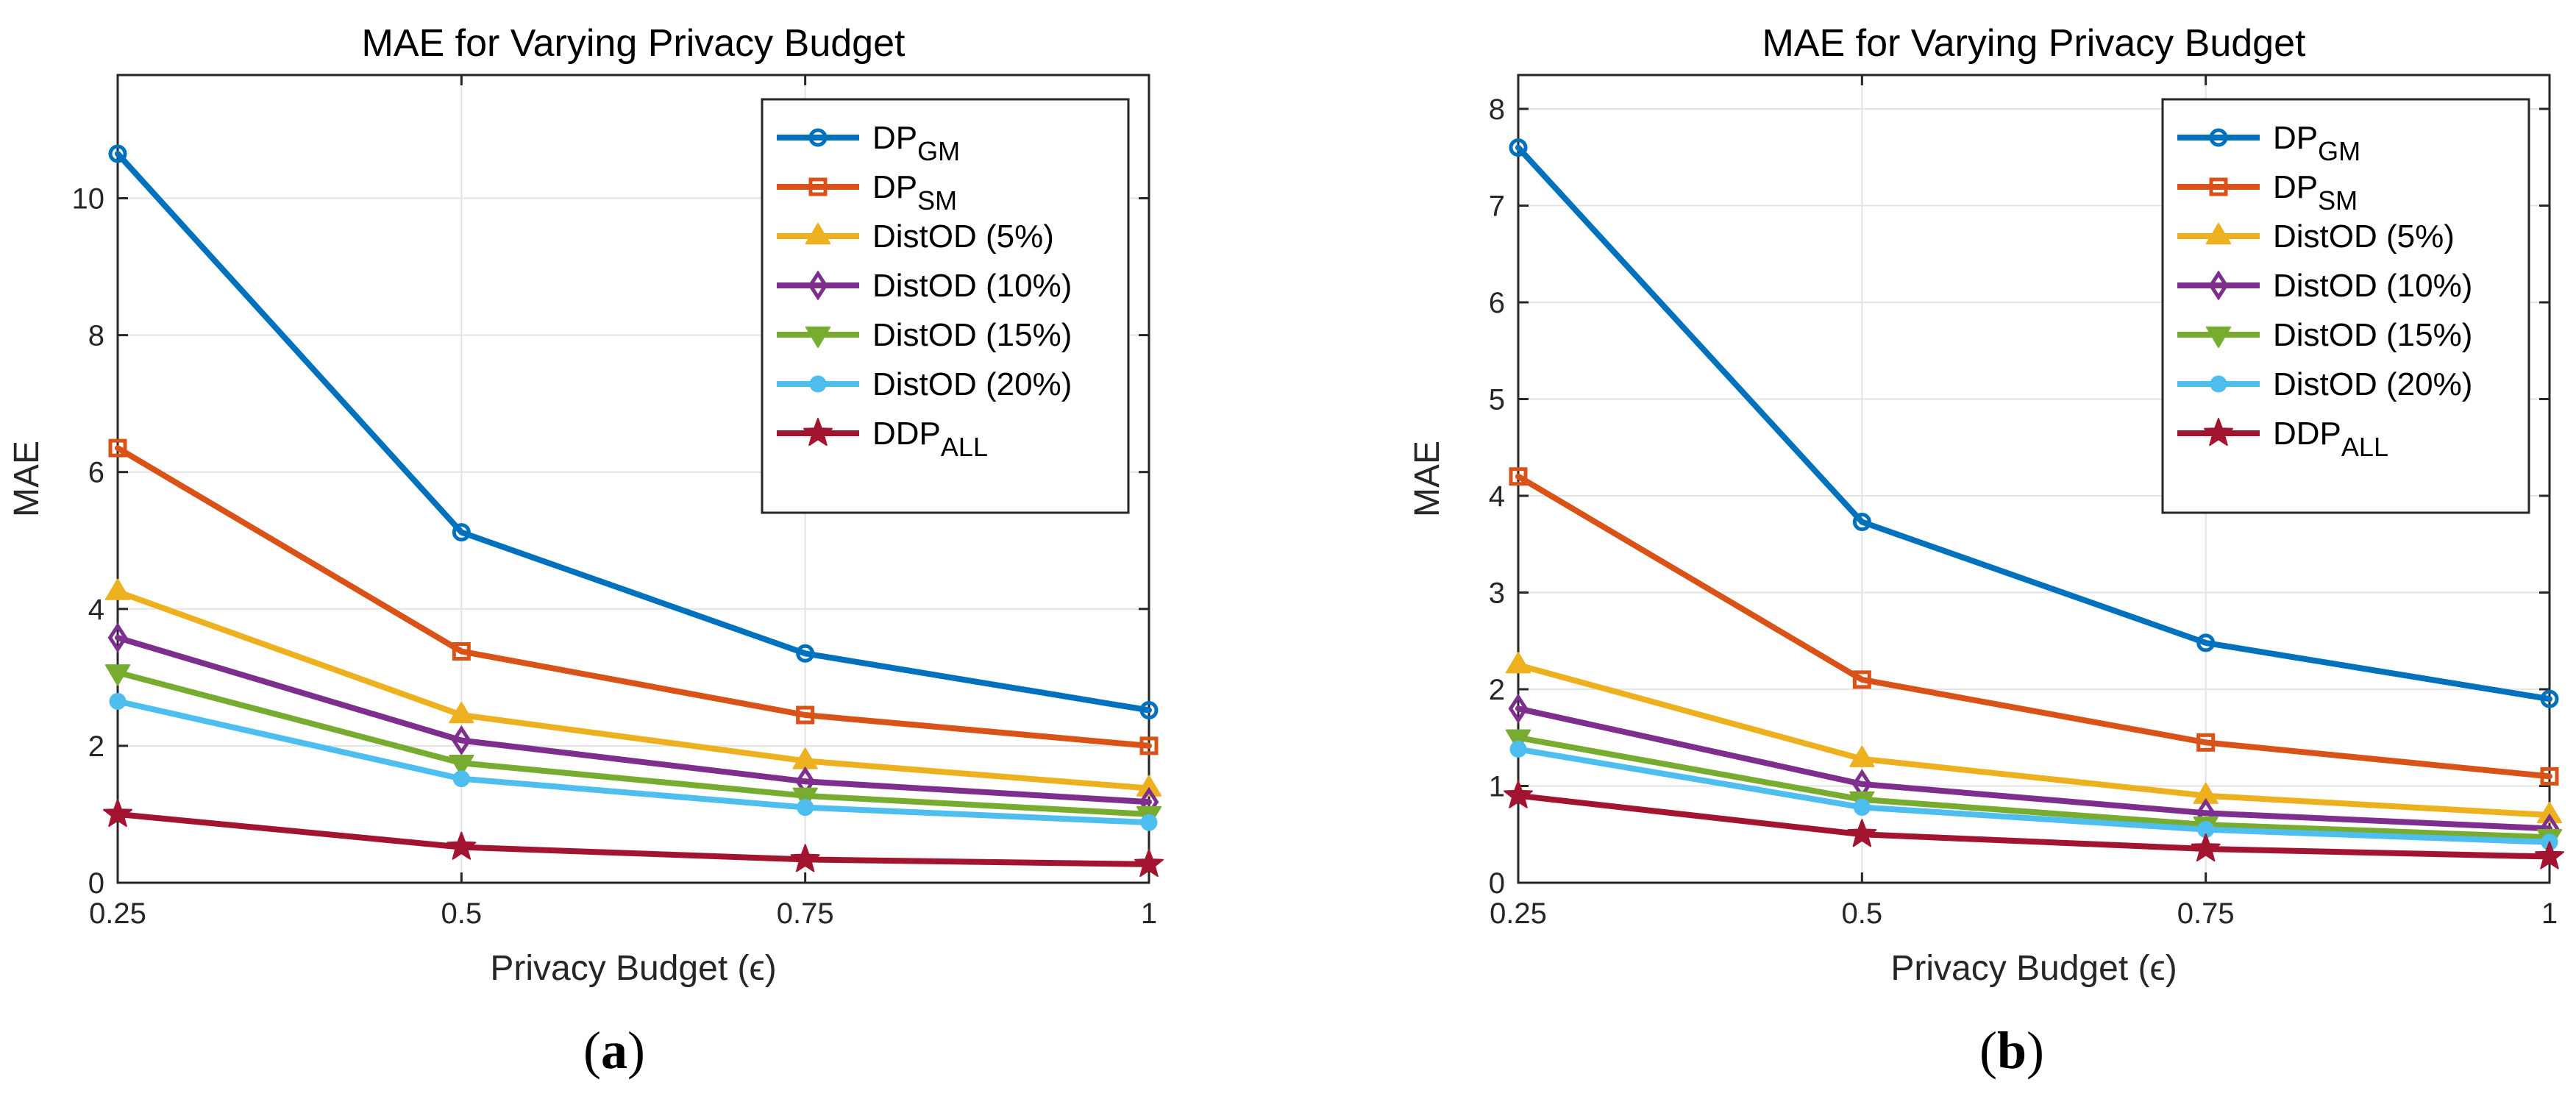 The width and height of the screenshot is (2576, 1099). Describe the element at coordinates (117, 914) in the screenshot. I see `chart-a-x-tick-label: 0.25` at that location.